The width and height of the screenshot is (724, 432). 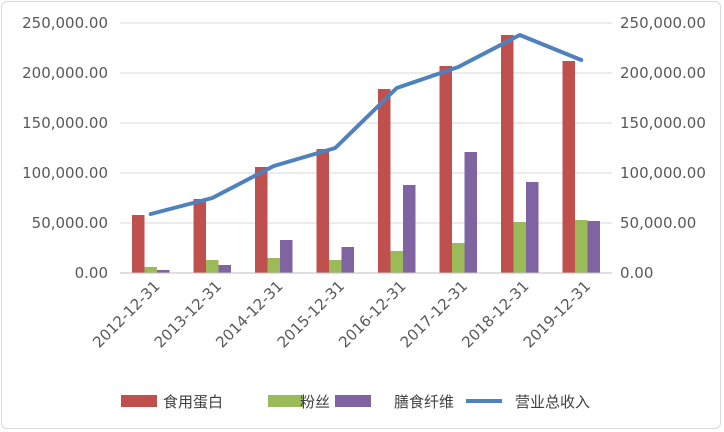 What do you see at coordinates (65, 23) in the screenshot?
I see `y-left-tick-label: 250,000.00` at bounding box center [65, 23].